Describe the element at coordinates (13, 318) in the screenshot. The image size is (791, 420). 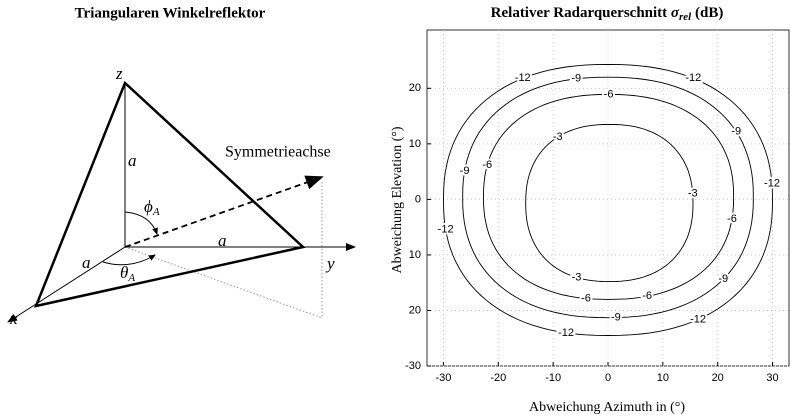
I see `label-x: x` at that location.